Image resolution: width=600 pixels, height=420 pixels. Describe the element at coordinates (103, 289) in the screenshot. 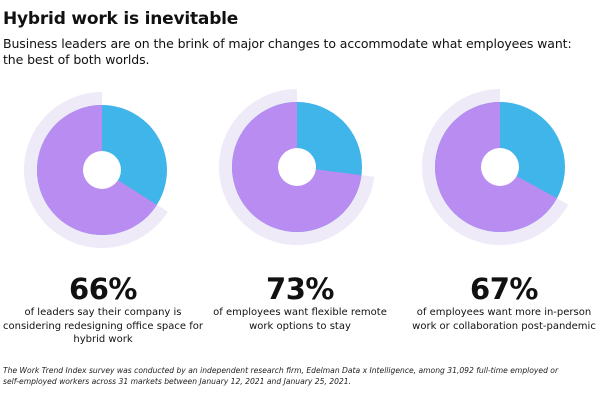

I see `stat-value: 66%` at that location.